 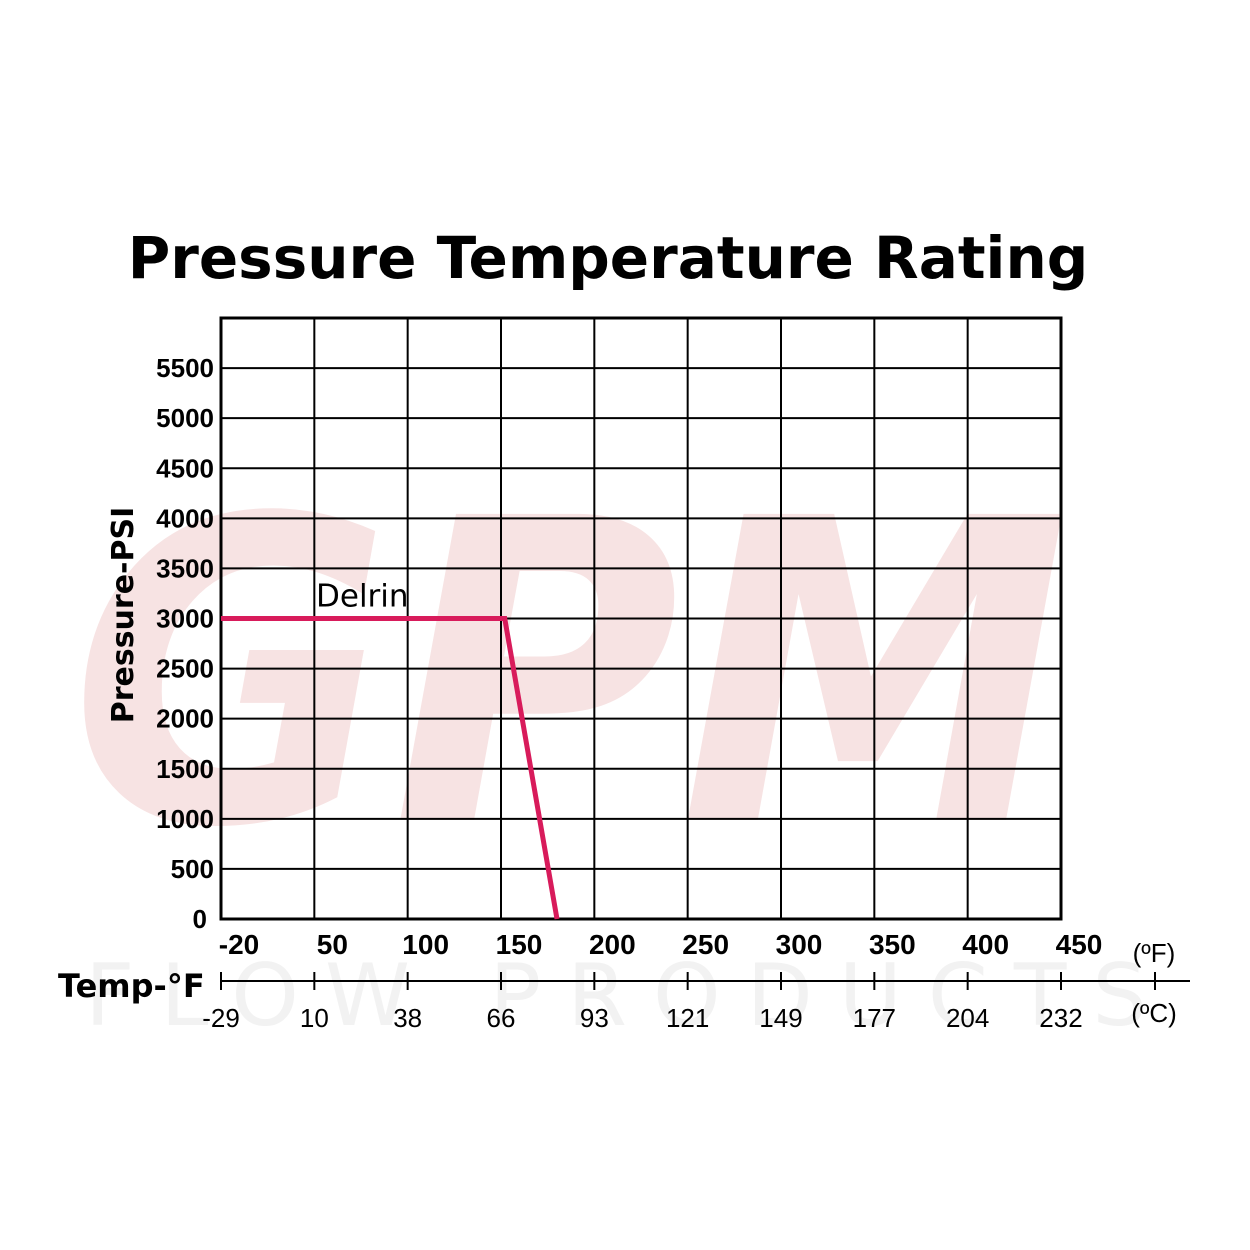 I want to click on y-tick-label: 0, so click(x=200, y=919).